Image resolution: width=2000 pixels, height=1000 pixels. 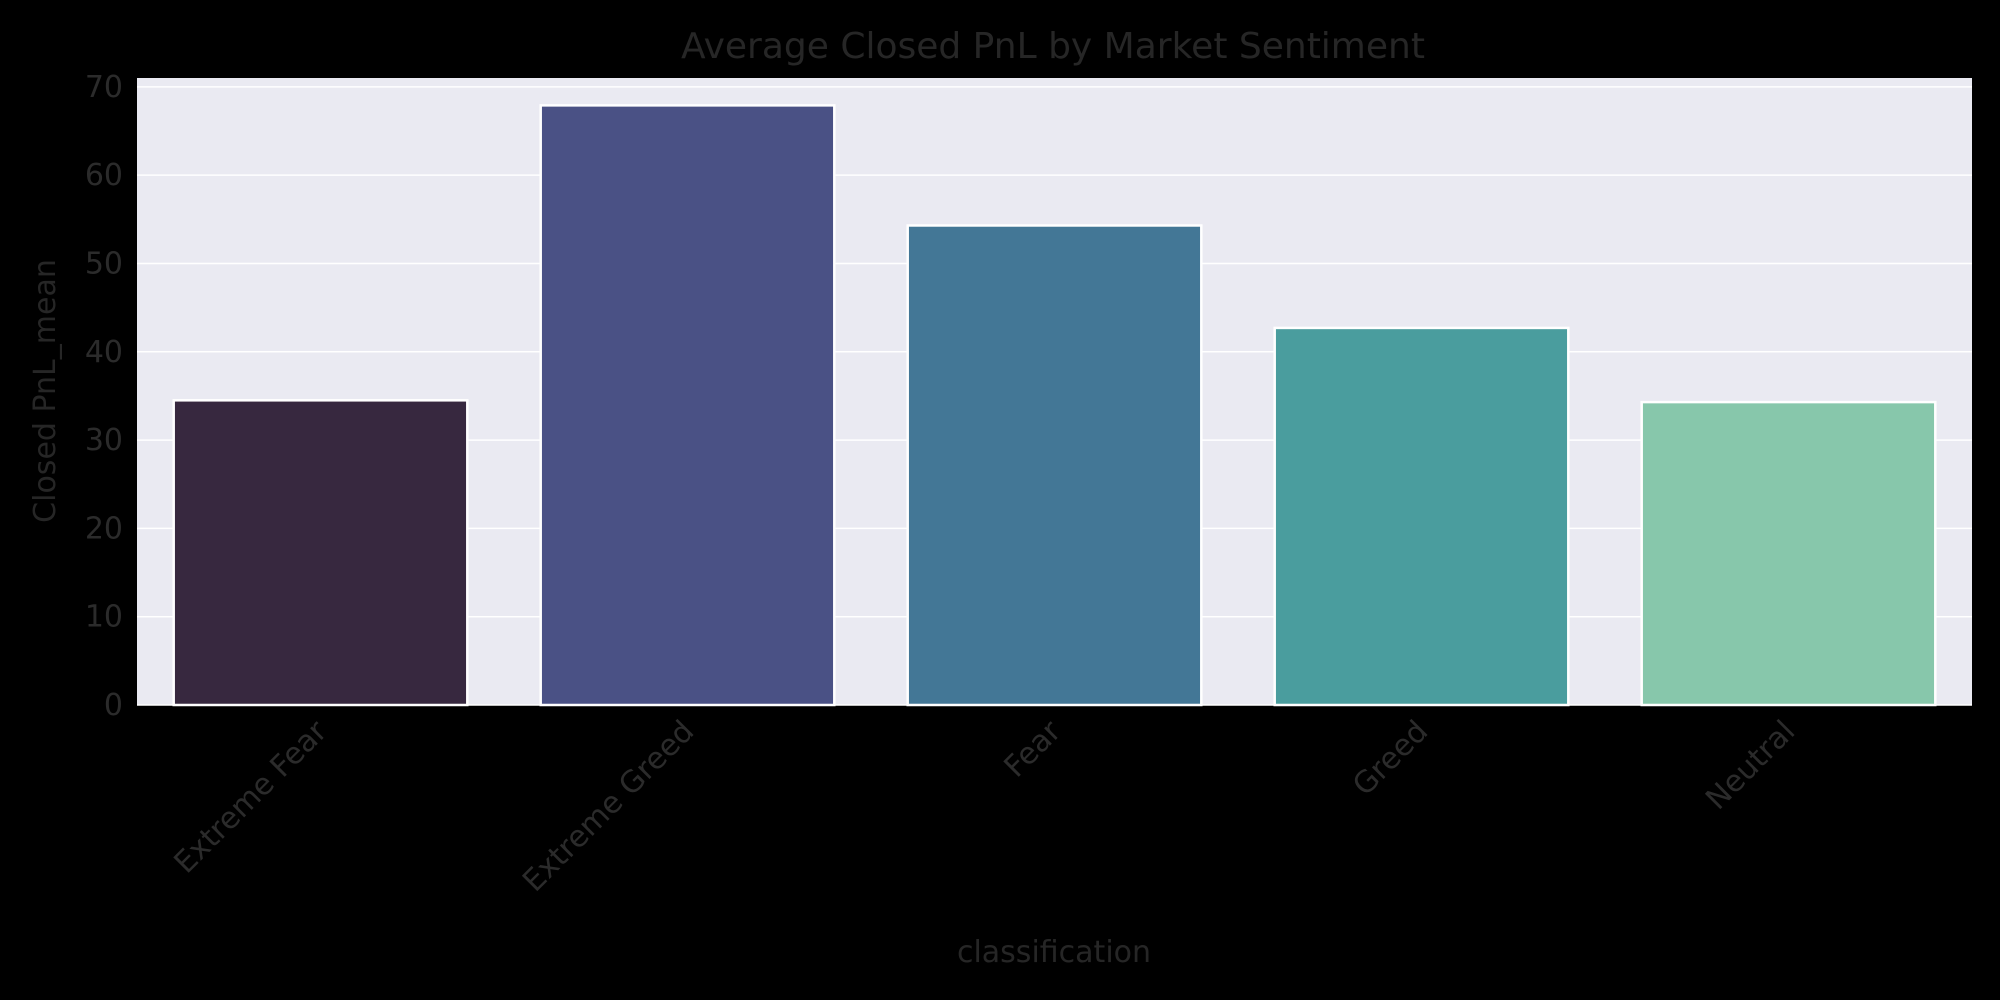 I want to click on x-tick-label: Greed, so click(x=1390, y=758).